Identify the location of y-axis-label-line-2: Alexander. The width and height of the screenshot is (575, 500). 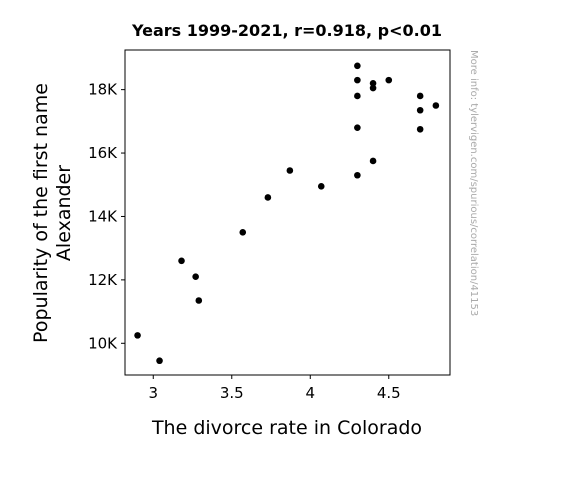
(64, 213).